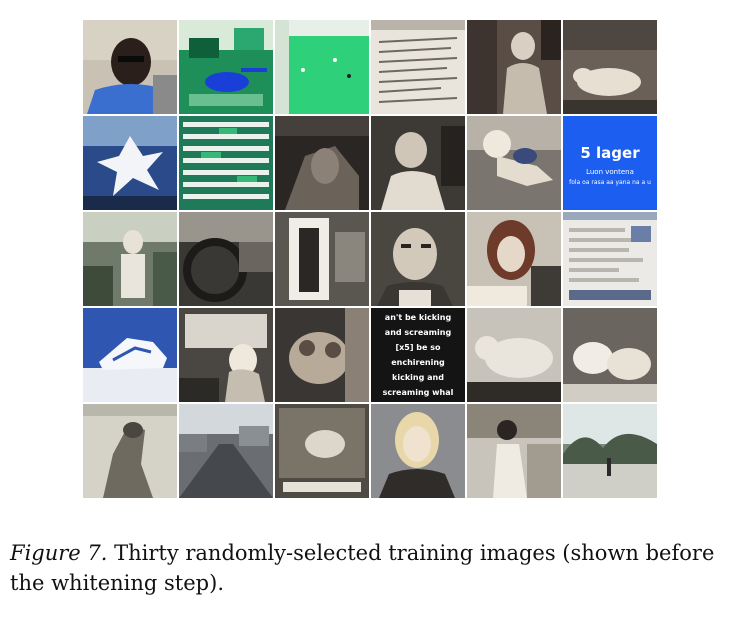  I want to click on thumb-man-portrait, so click(130, 67).